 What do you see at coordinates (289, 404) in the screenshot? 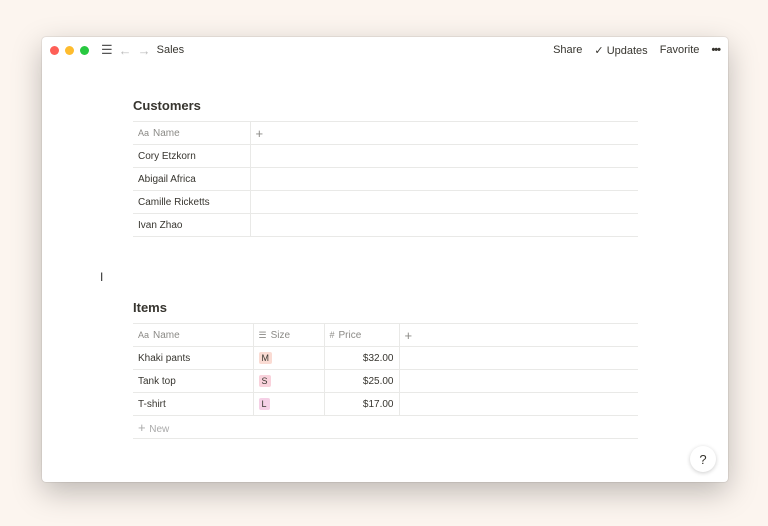
I see `size-cell: L` at bounding box center [289, 404].